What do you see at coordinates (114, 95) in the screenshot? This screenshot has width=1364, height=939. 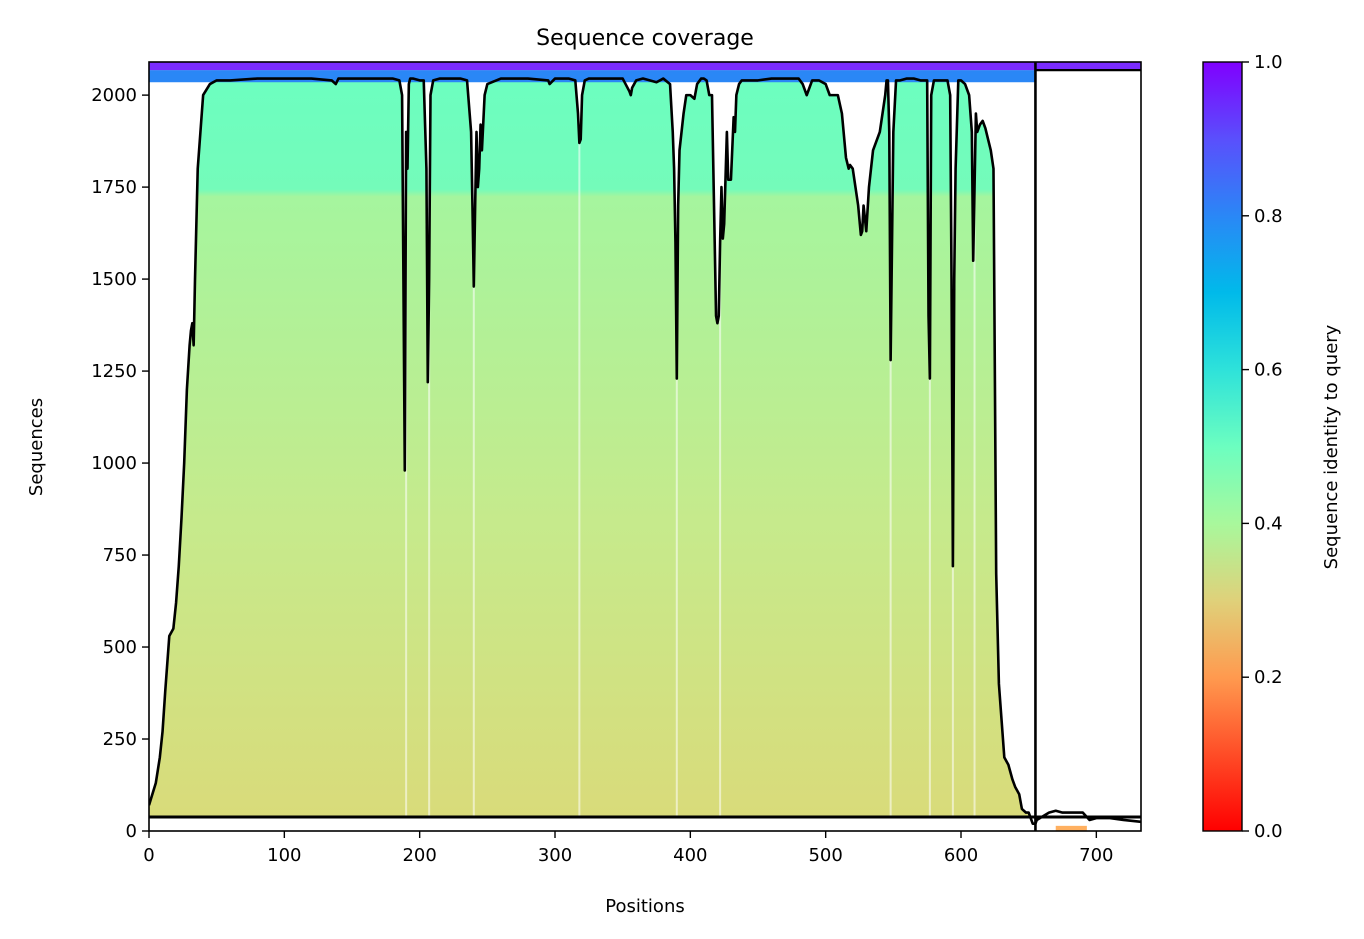 I see `y-tick-label: 2000` at bounding box center [114, 95].